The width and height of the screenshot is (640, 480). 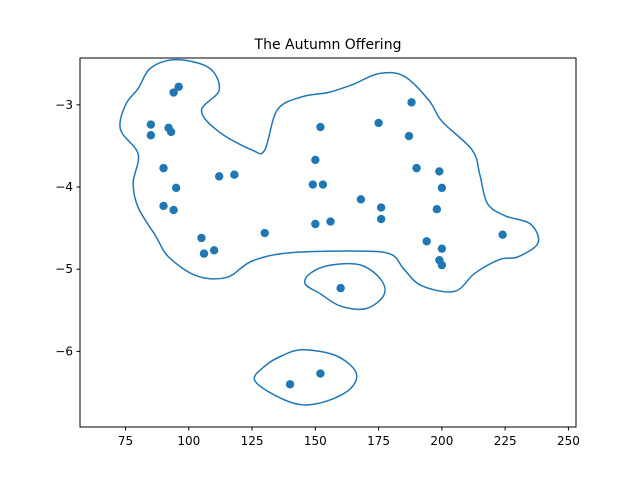 What do you see at coordinates (64, 351) in the screenshot?
I see `y-tick-label: −6` at bounding box center [64, 351].